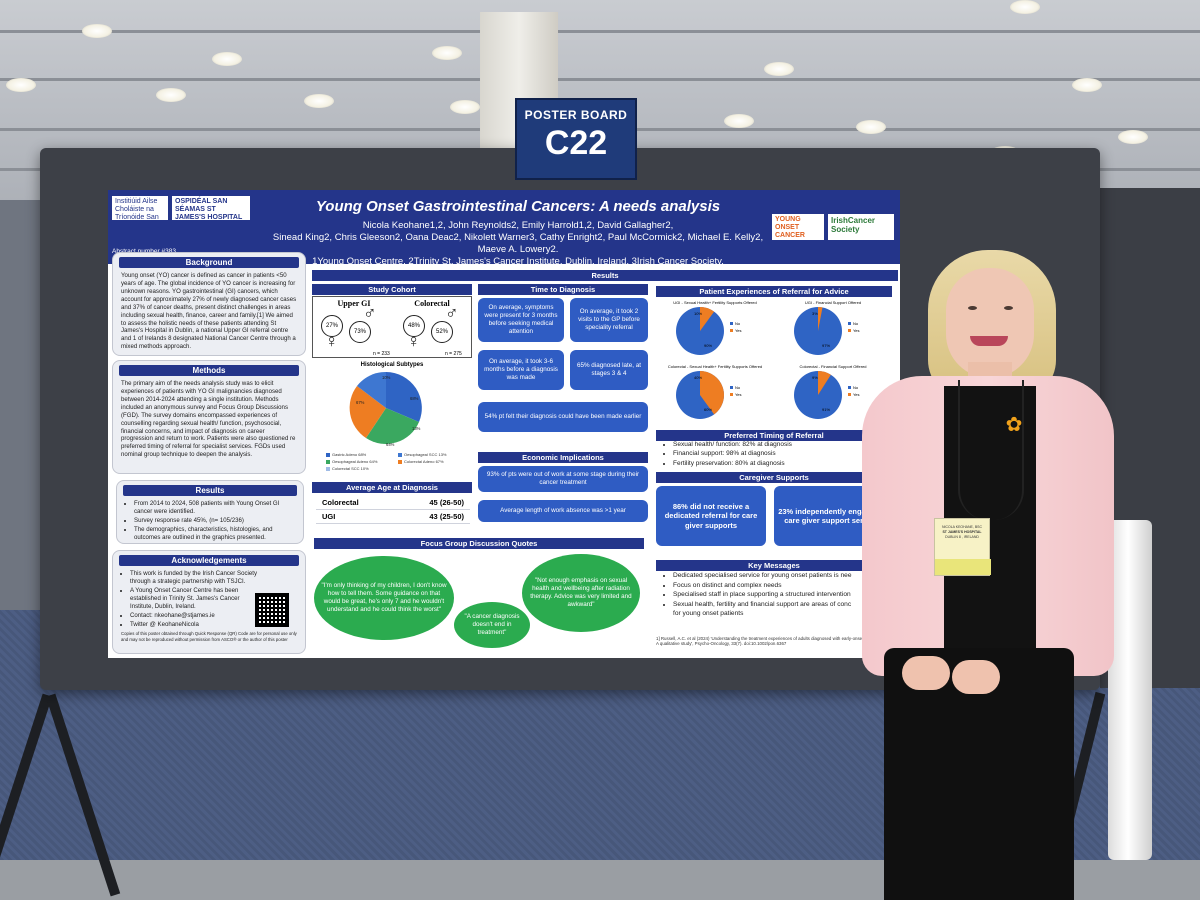 This screenshot has width=1200, height=900. I want to click on badge-org: ST JAMES'S HOSPITAL, so click(962, 531).